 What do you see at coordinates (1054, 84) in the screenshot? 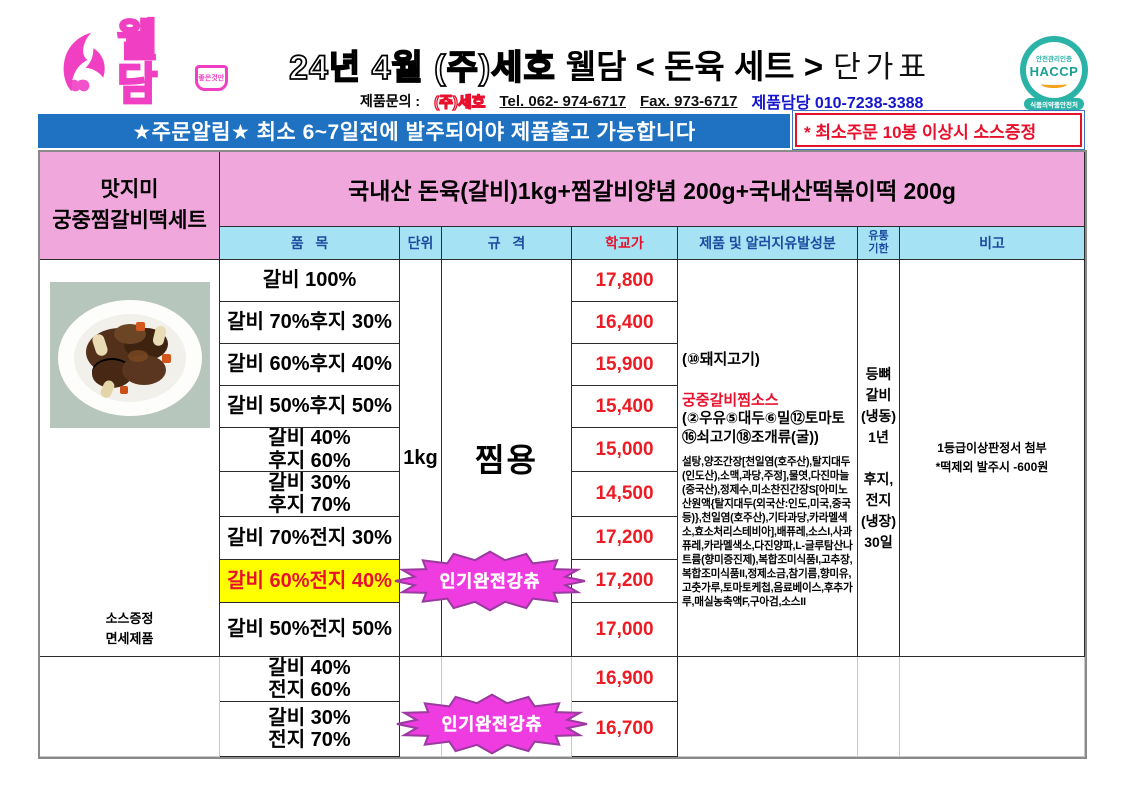
I see `haccp-smile-icon` at bounding box center [1054, 84].